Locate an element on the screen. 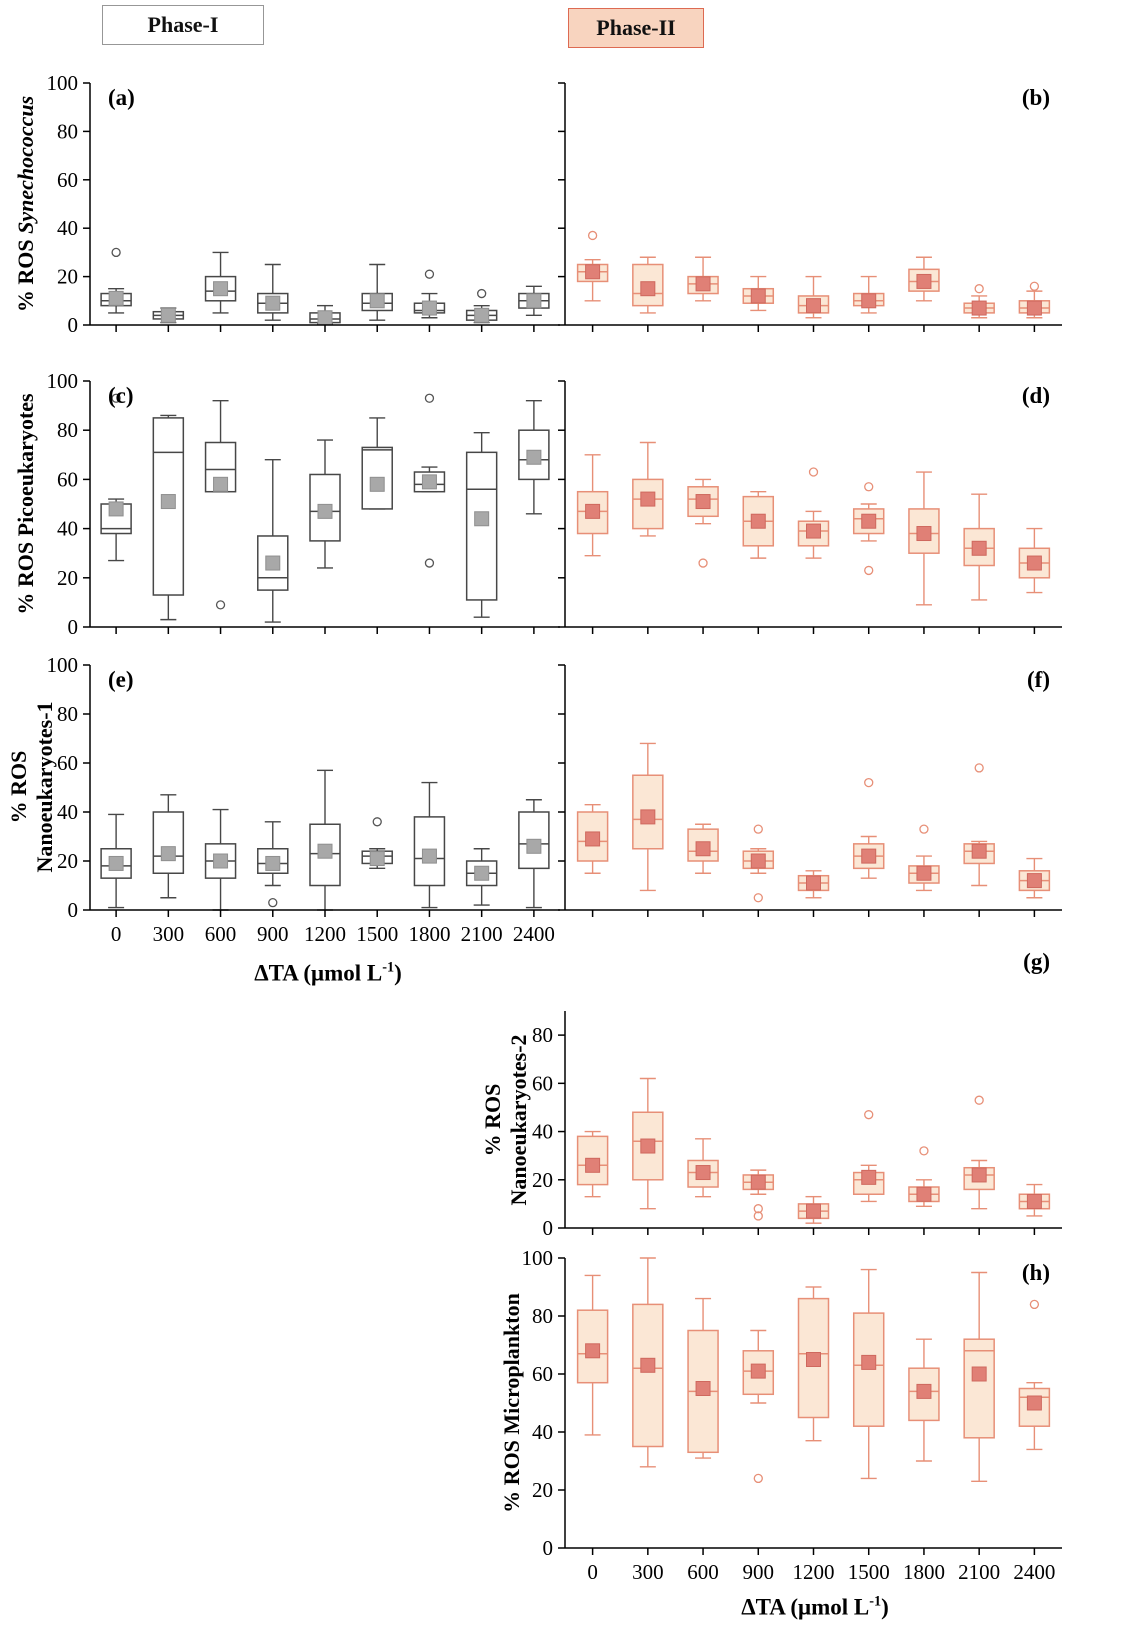  panel-d: (d) is located at coordinates (810, 507).